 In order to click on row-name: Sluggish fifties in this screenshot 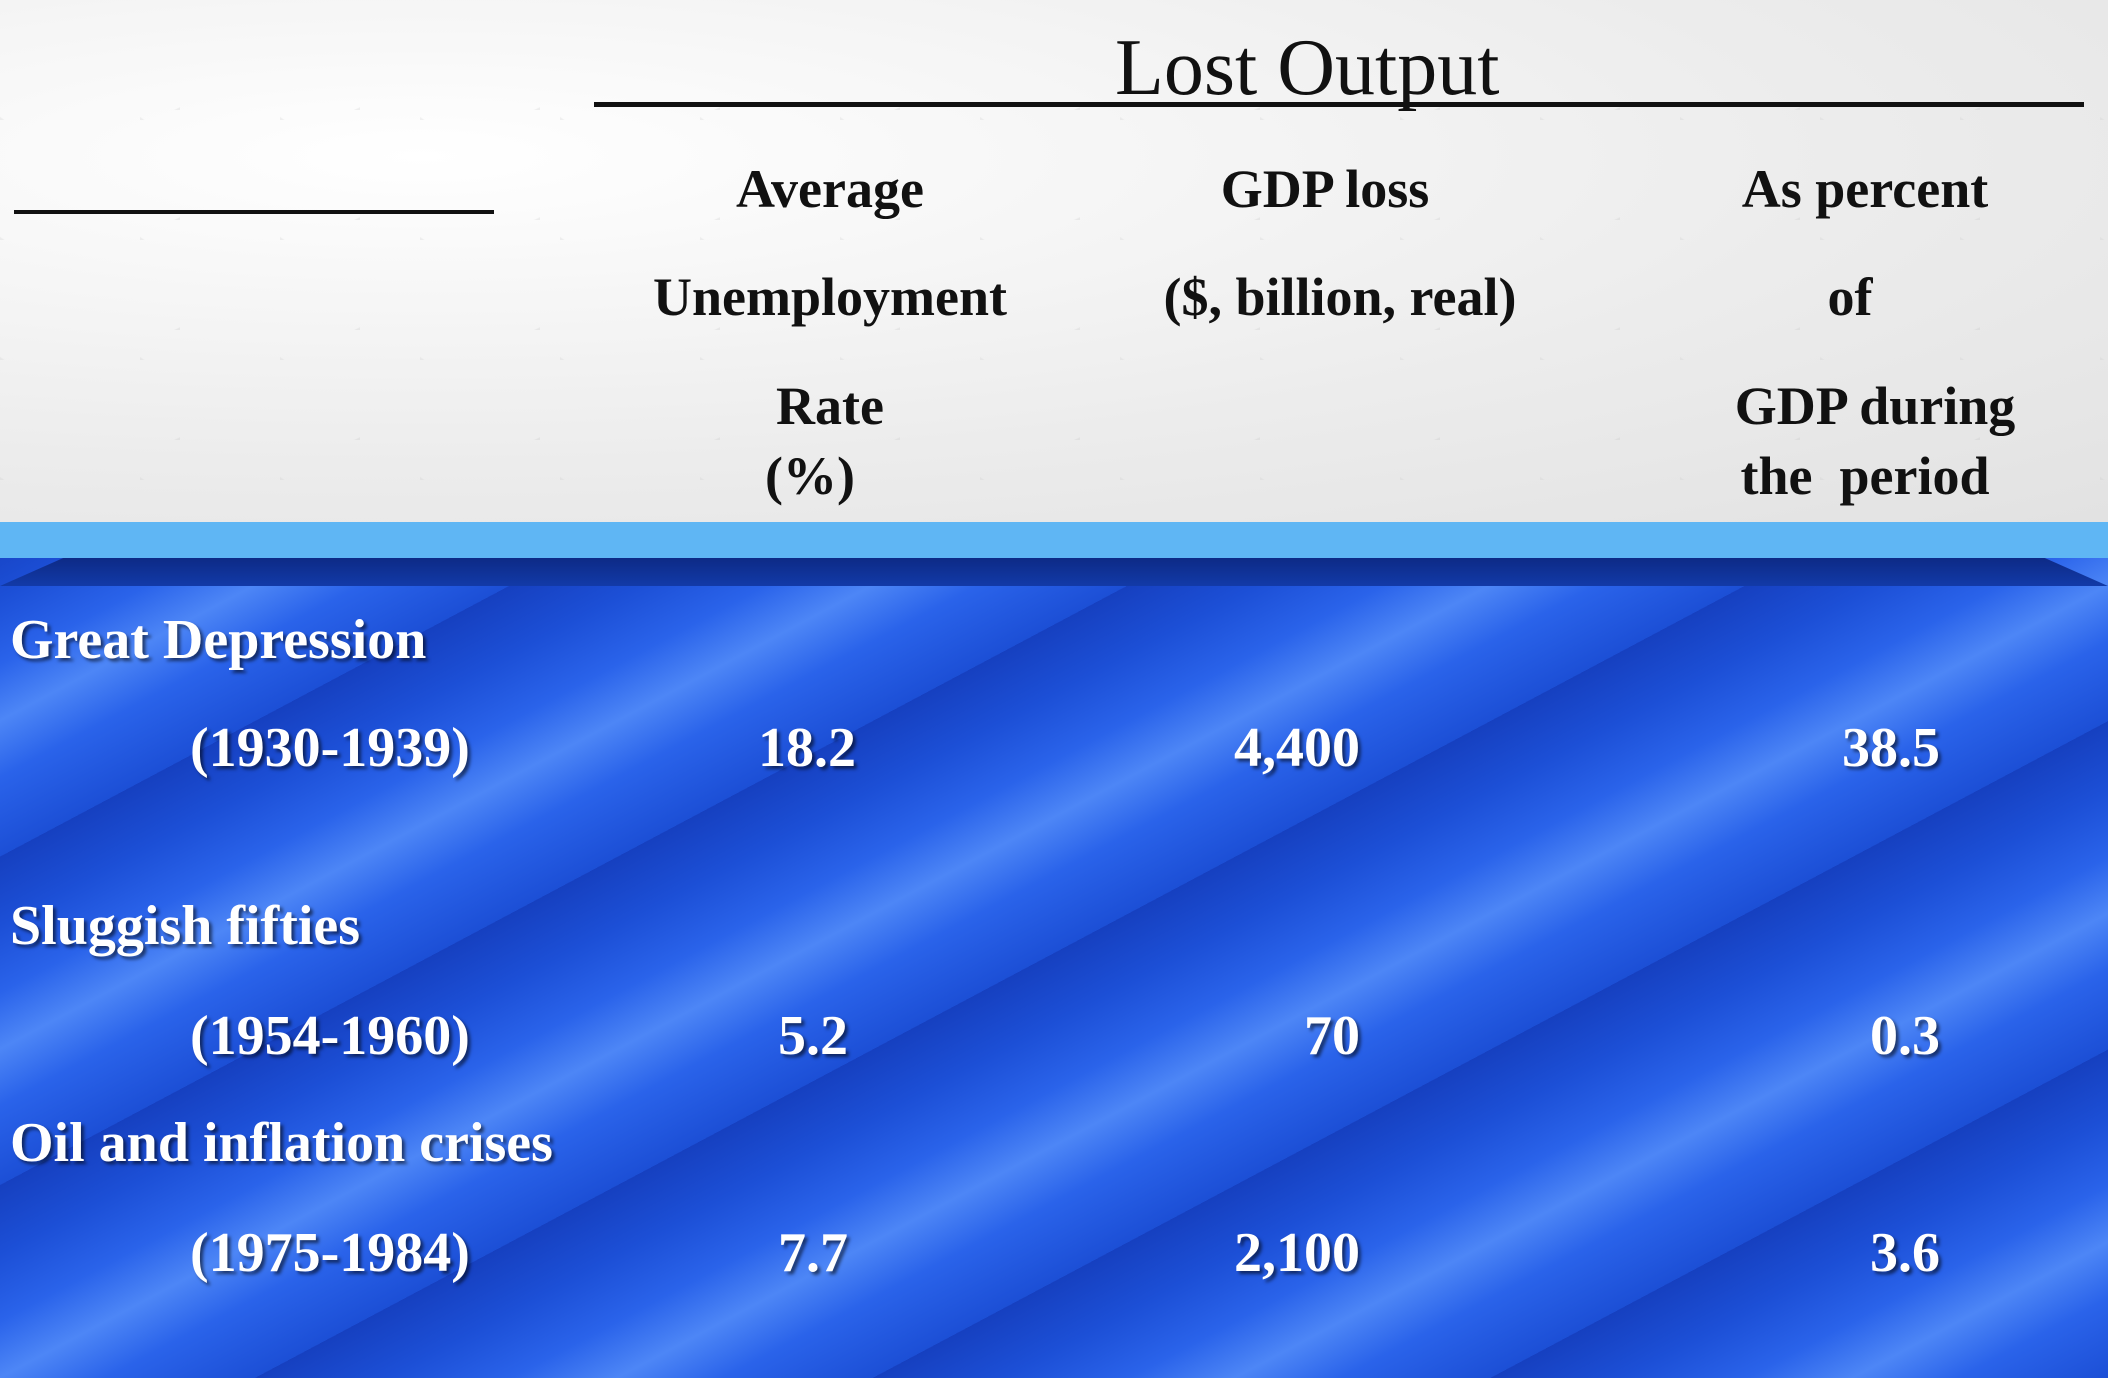, I will do `click(185, 926)`.